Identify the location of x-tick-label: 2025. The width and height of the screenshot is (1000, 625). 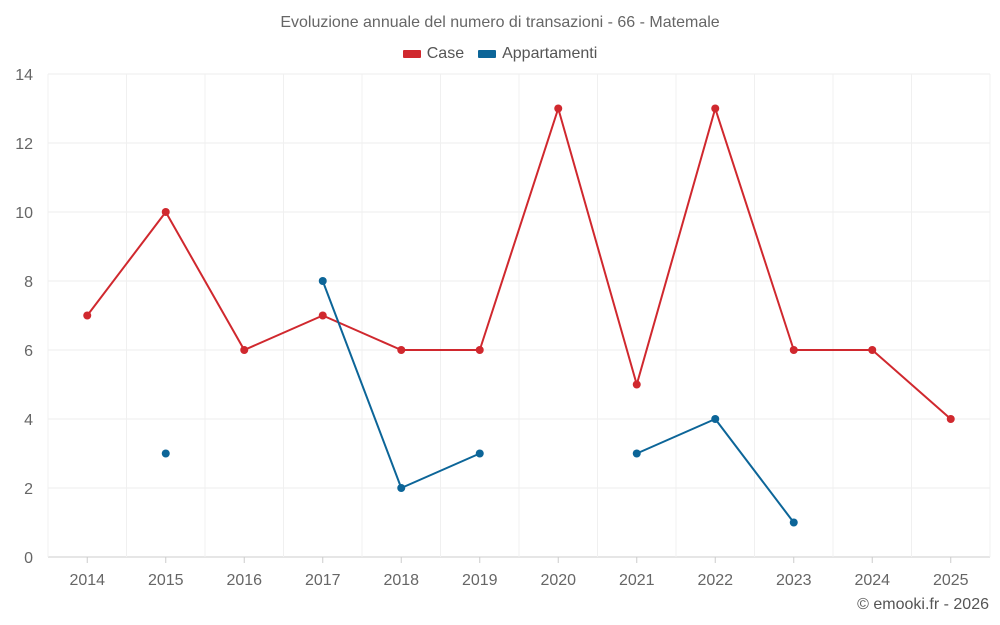
(951, 580).